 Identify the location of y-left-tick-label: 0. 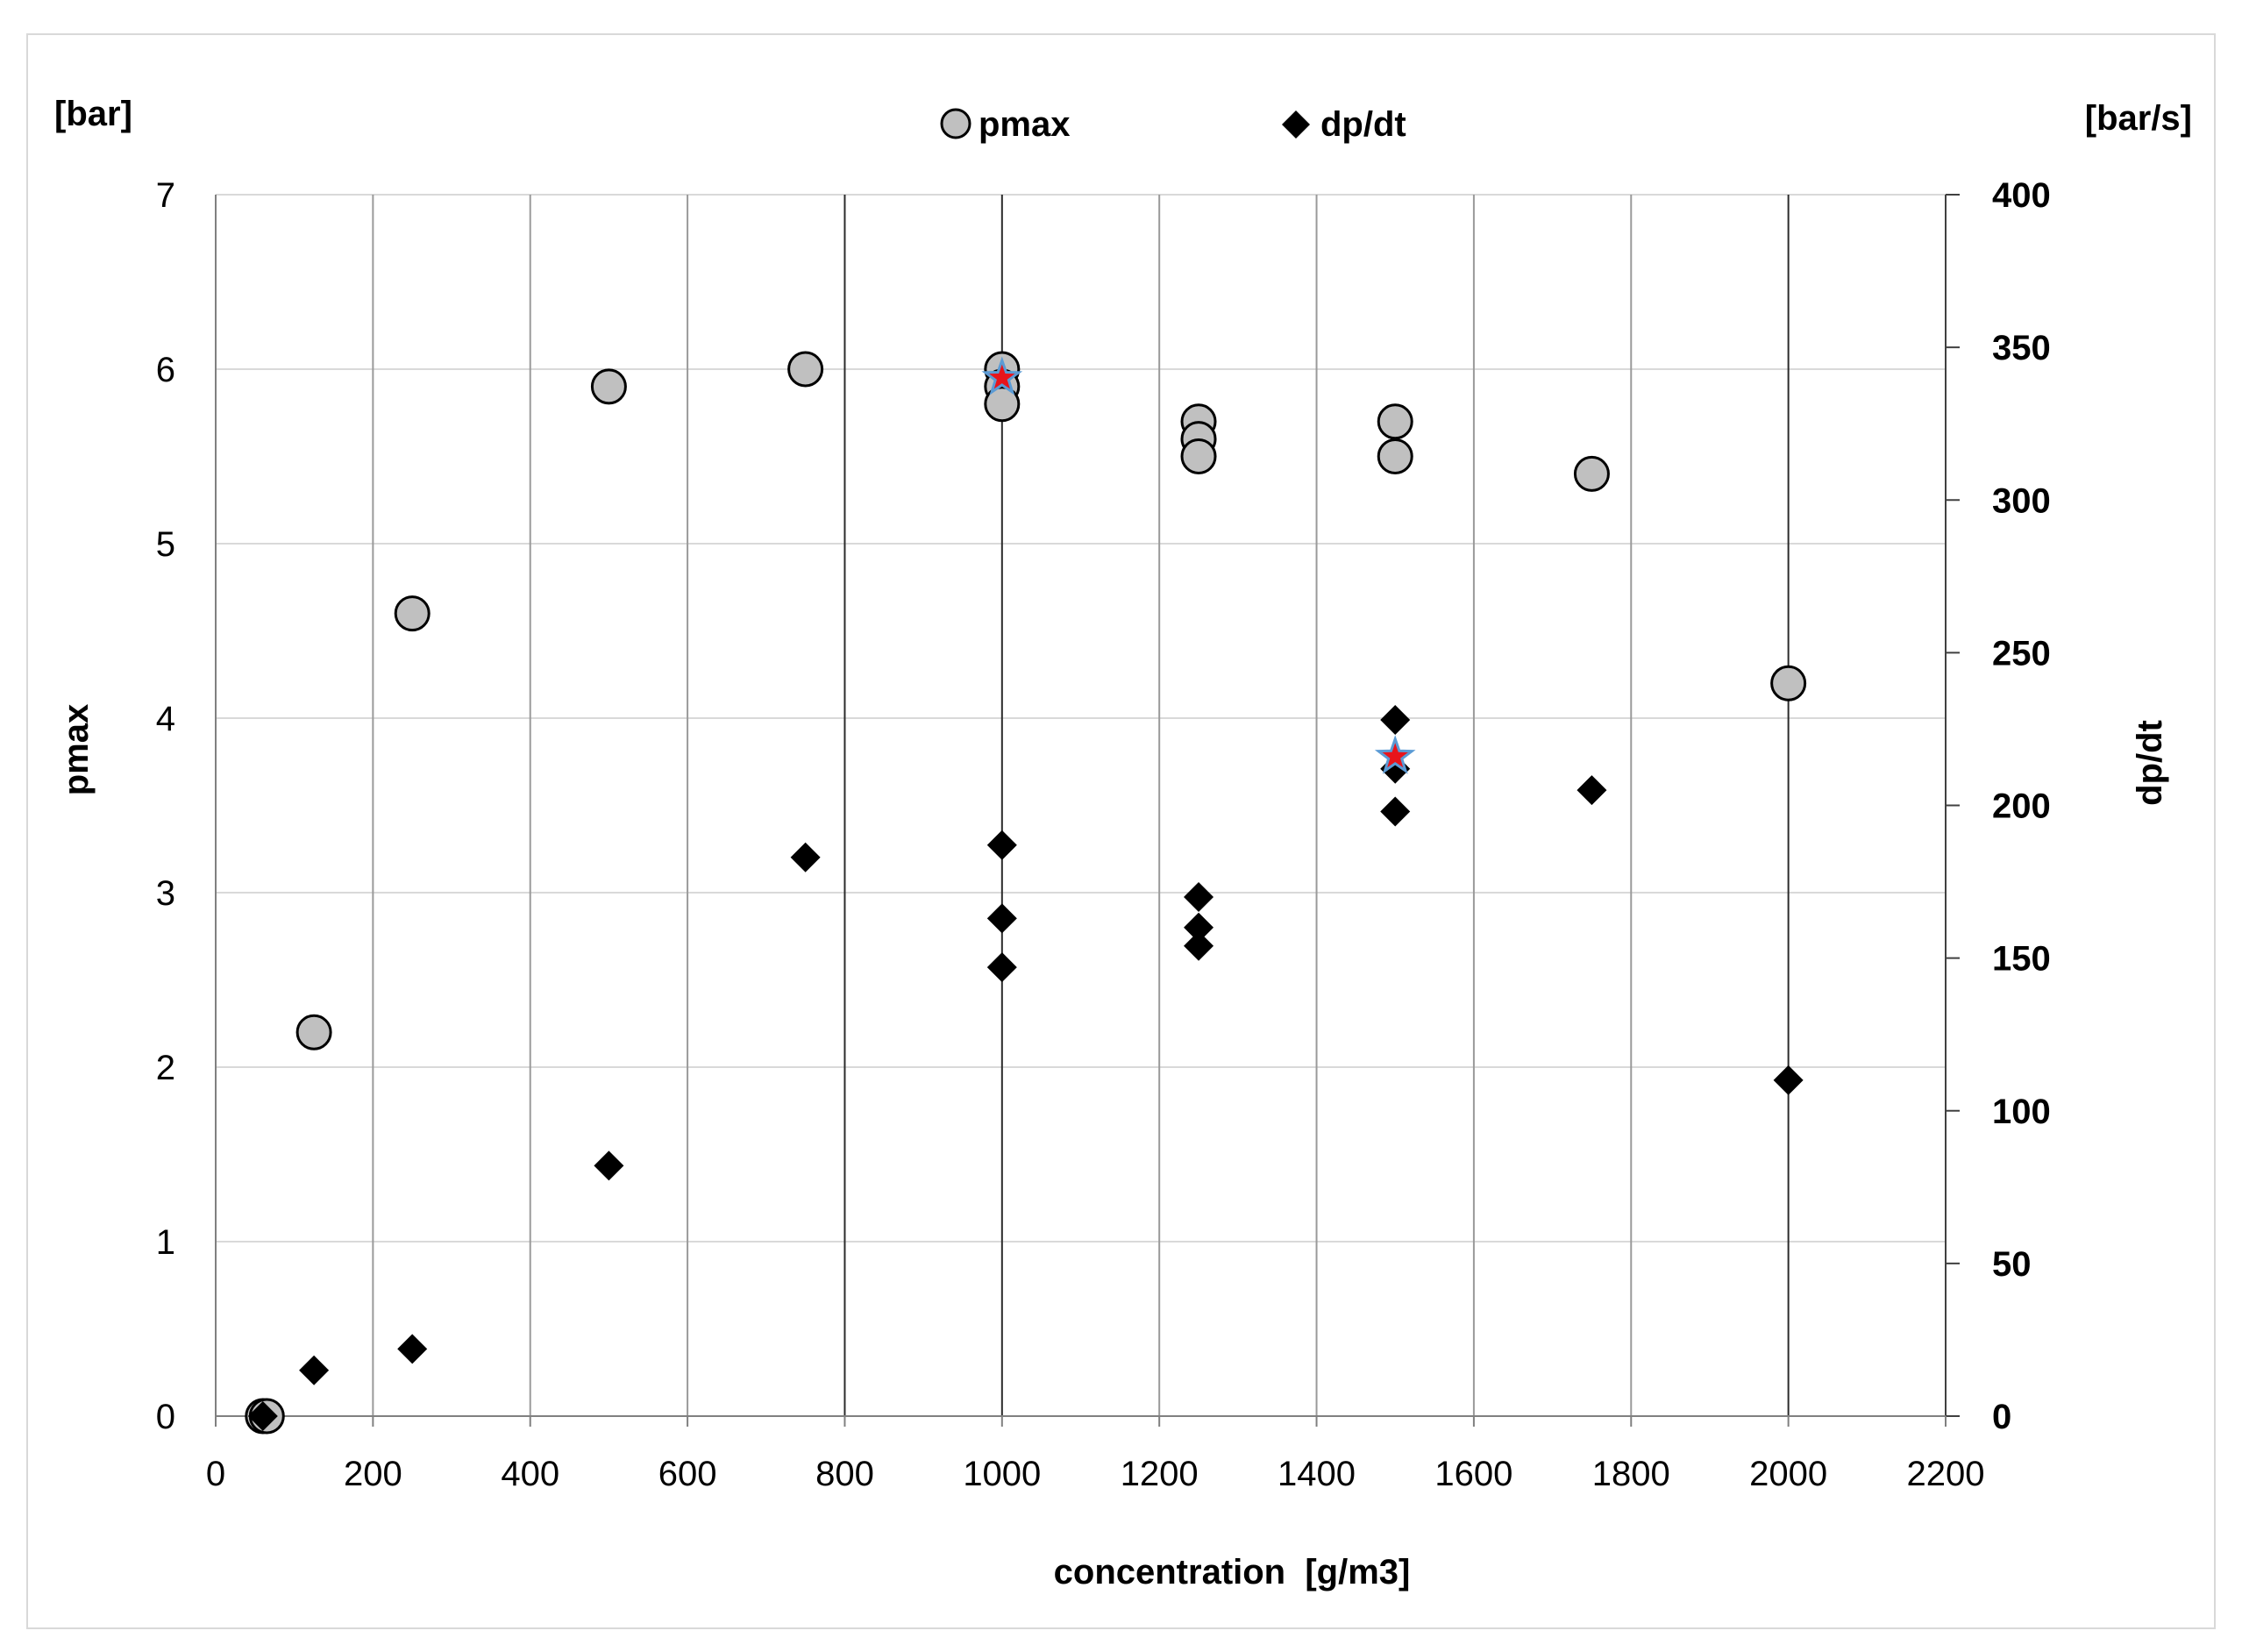
(165, 1417).